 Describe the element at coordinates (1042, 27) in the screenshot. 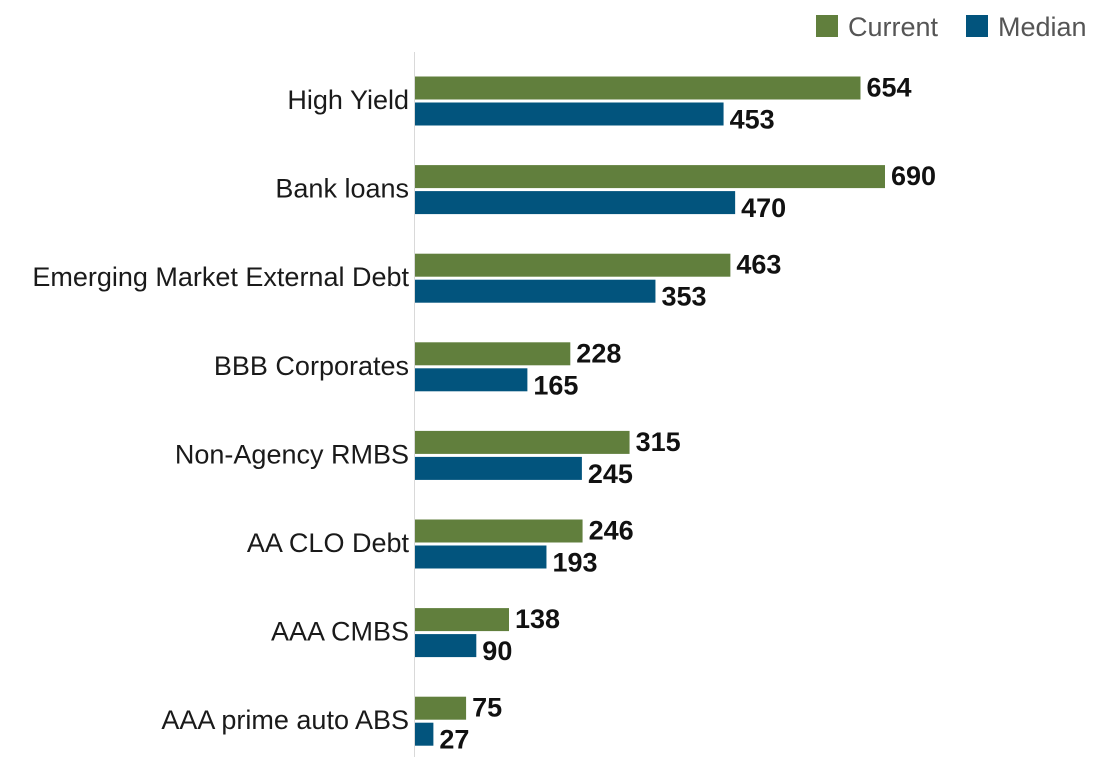

I see `legend-label-median: Median` at that location.